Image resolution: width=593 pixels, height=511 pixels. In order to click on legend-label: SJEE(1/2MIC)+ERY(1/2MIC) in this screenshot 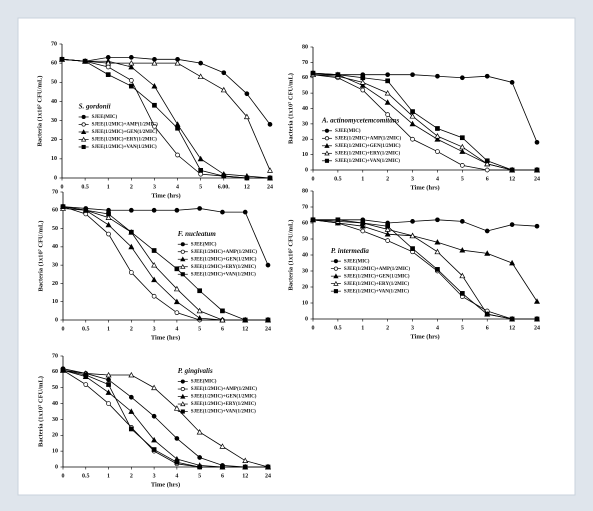, I will do `click(377, 284)`.